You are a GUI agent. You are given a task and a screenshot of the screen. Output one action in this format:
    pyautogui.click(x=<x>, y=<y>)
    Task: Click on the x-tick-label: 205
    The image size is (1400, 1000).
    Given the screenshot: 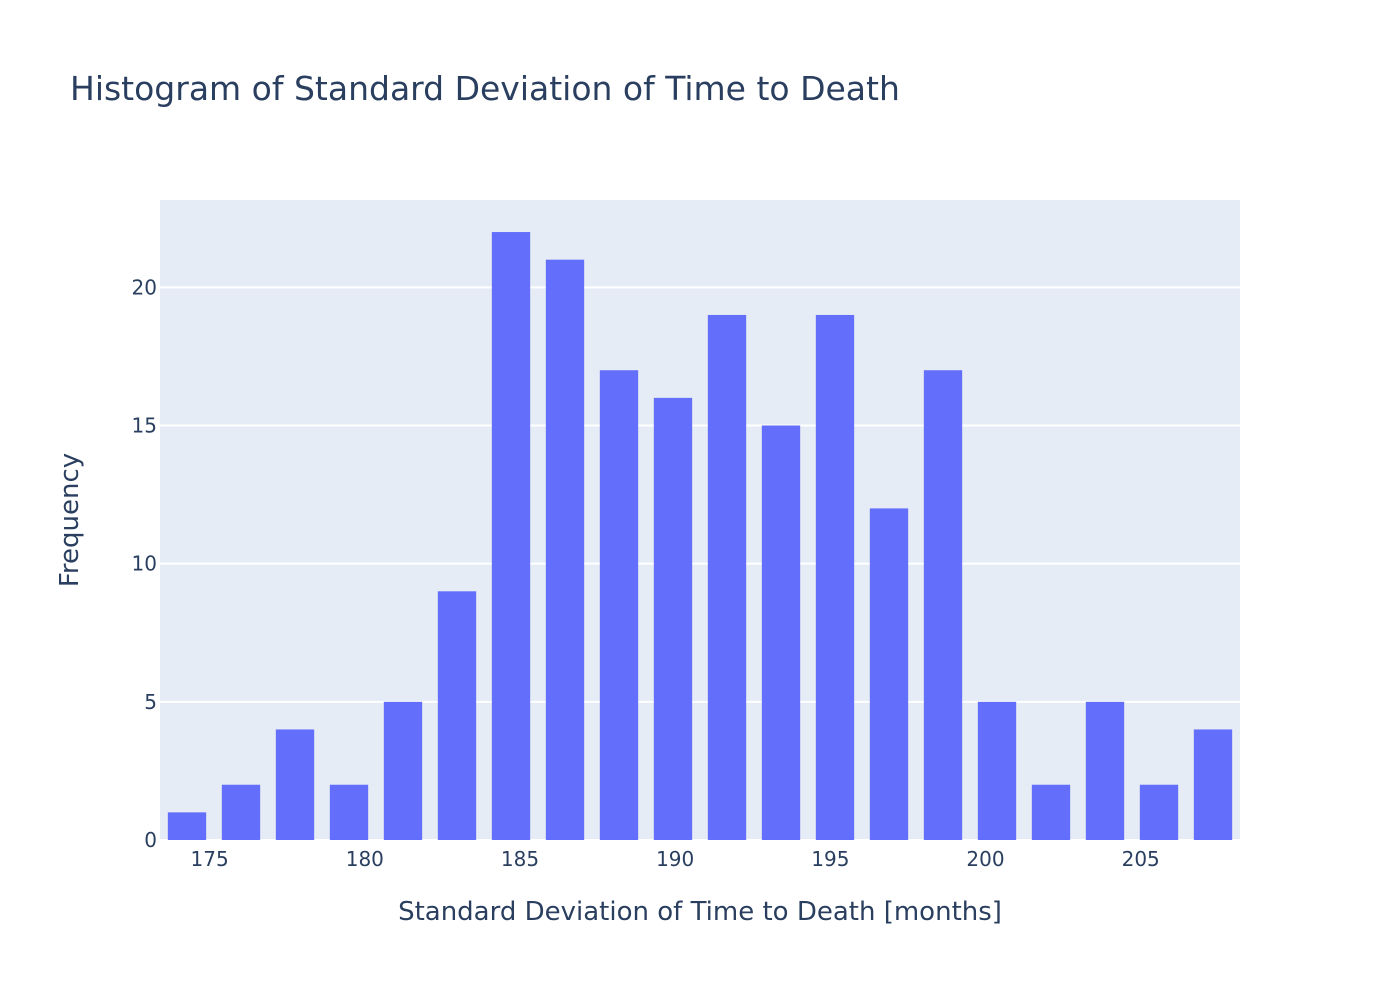 What is the action you would take?
    pyautogui.click(x=1141, y=859)
    